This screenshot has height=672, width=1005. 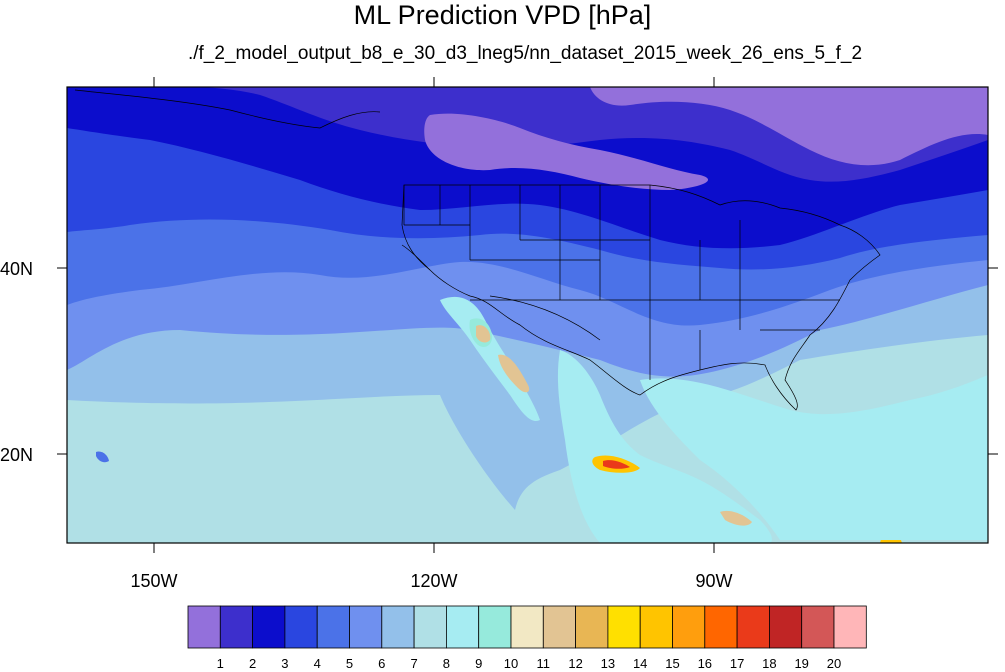 What do you see at coordinates (220, 663) in the screenshot?
I see `colorbar-tick-label: 1` at bounding box center [220, 663].